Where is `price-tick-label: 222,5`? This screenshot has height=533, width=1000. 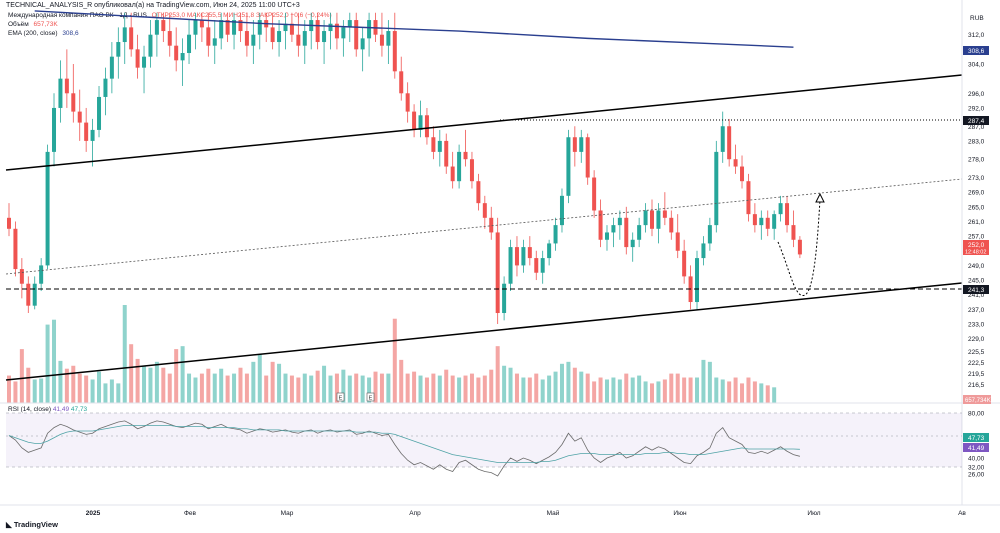
price-tick-label: 222,5 is located at coordinates (976, 363).